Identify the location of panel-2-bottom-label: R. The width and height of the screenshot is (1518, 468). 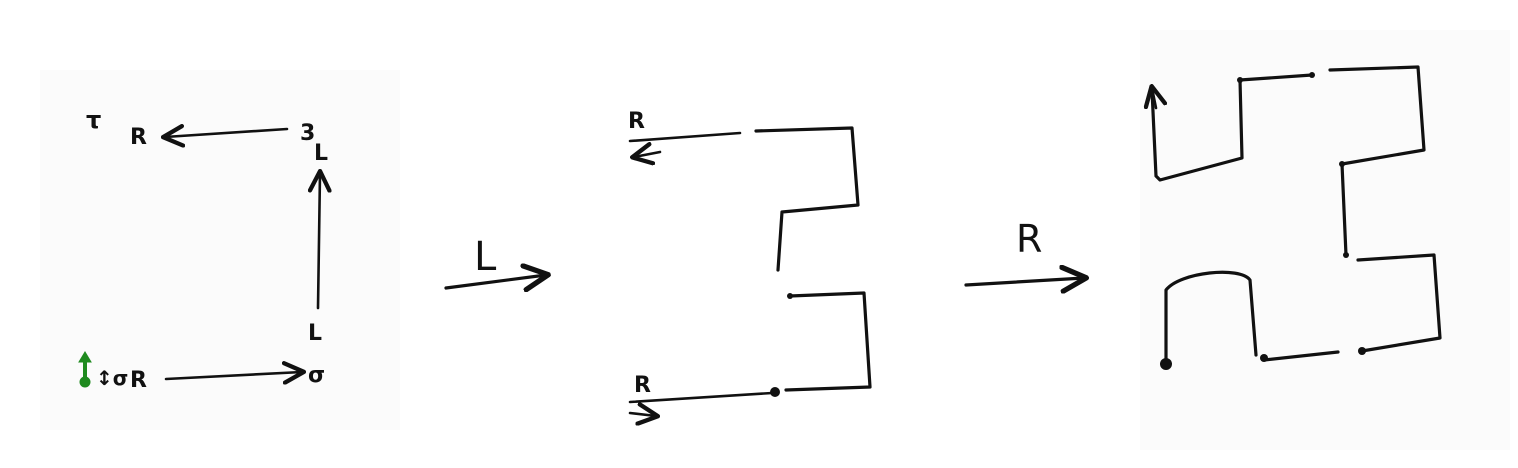
(642, 385).